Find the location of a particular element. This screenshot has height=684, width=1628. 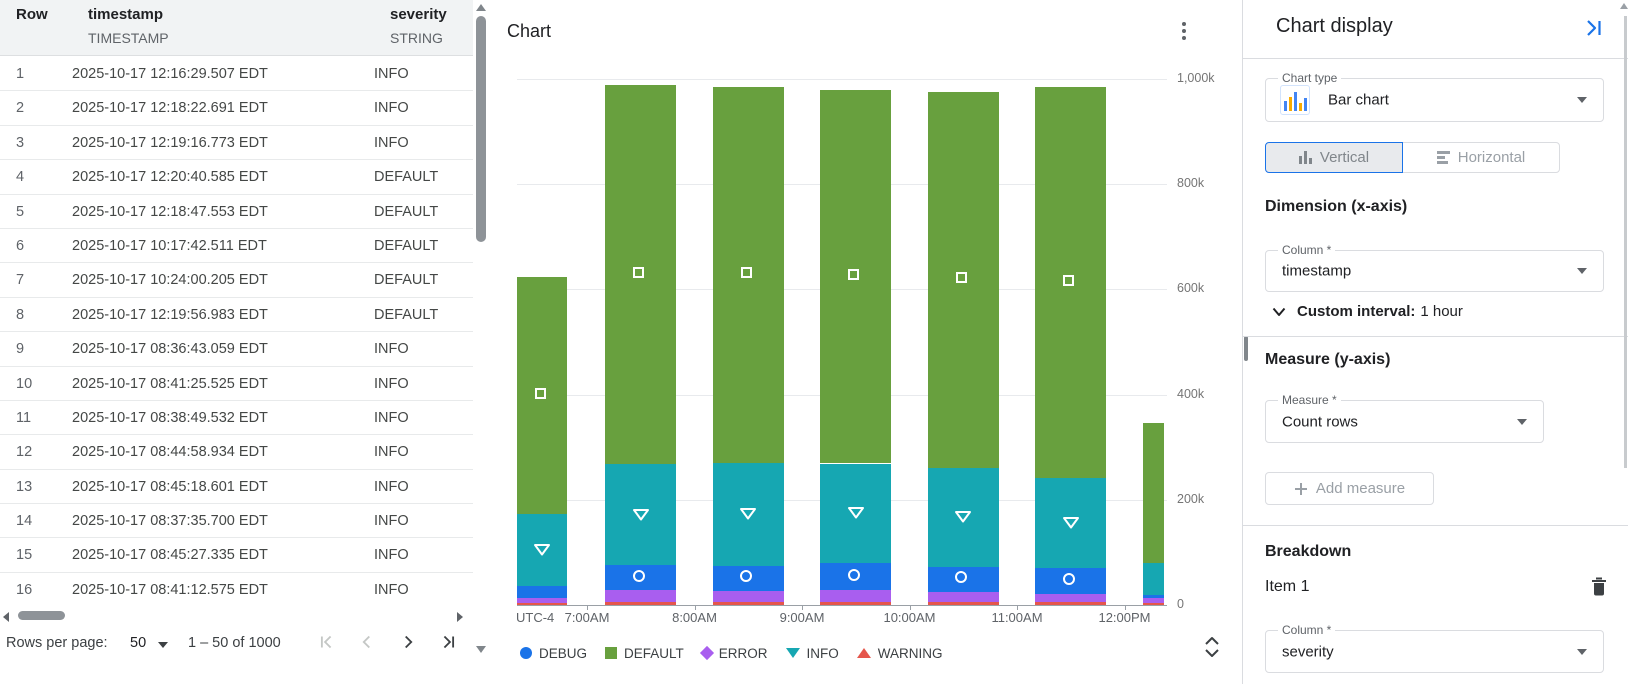

horizontal-orientation-button: Horizontal is located at coordinates (1481, 157).